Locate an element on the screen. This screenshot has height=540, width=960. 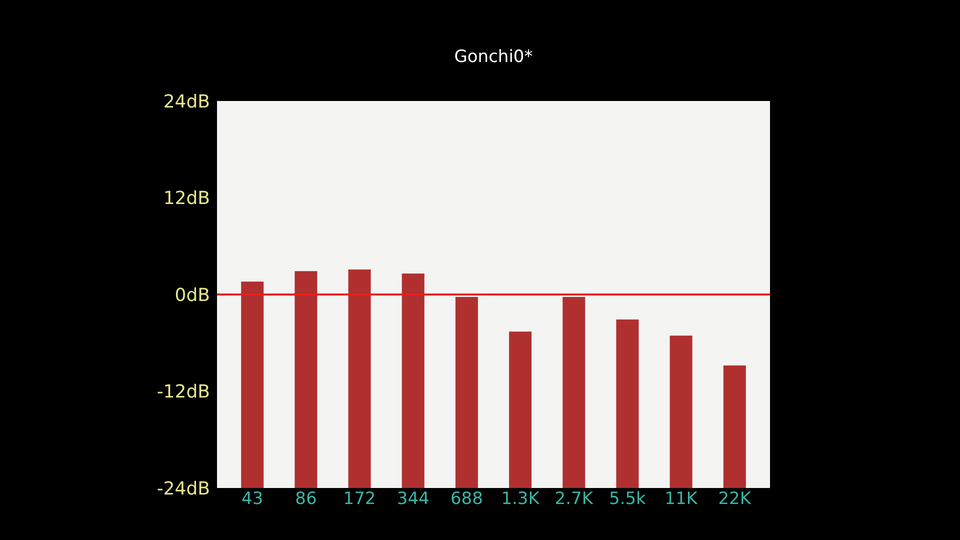
y-tick-label: 24dB is located at coordinates (186, 101).